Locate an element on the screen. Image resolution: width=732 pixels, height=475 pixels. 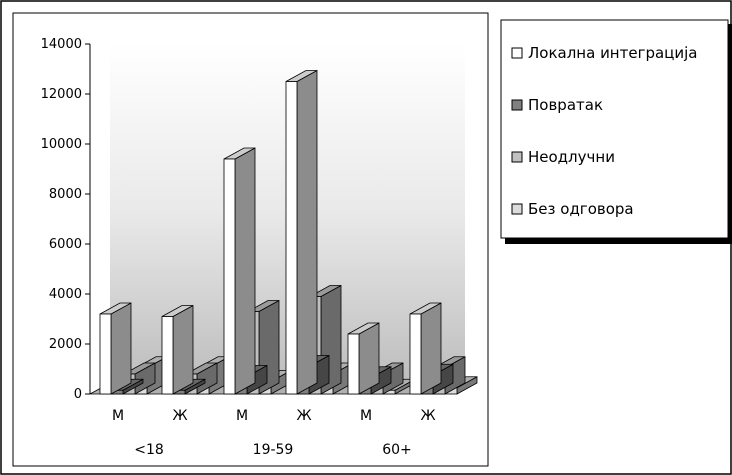
group-label: 60+ is located at coordinates (397, 450).